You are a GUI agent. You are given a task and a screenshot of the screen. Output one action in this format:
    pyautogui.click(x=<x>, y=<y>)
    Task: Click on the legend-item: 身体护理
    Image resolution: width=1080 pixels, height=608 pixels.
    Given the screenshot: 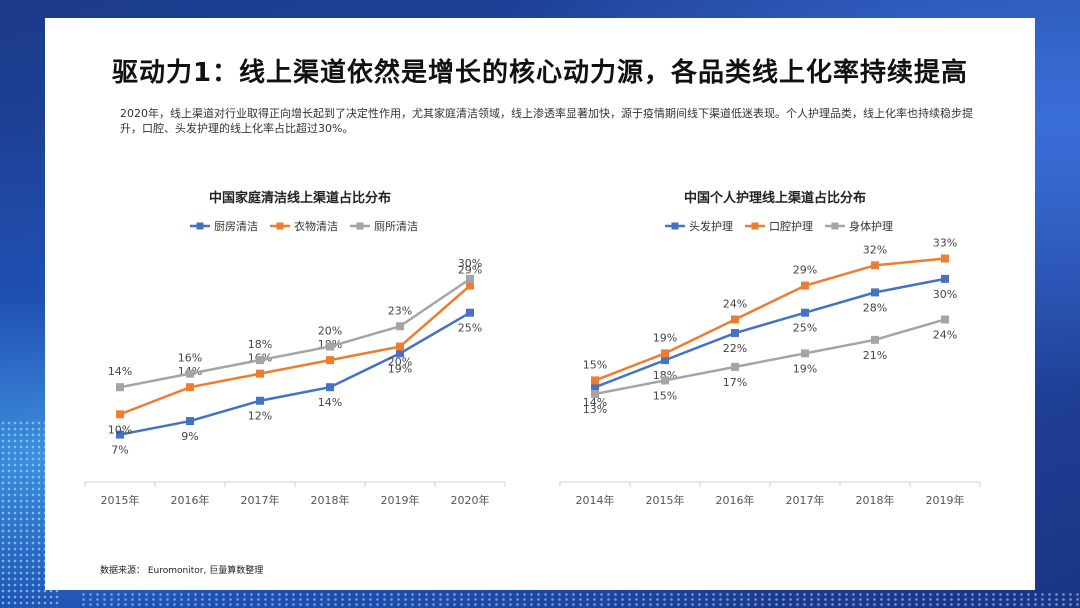 What is the action you would take?
    pyautogui.click(x=859, y=226)
    